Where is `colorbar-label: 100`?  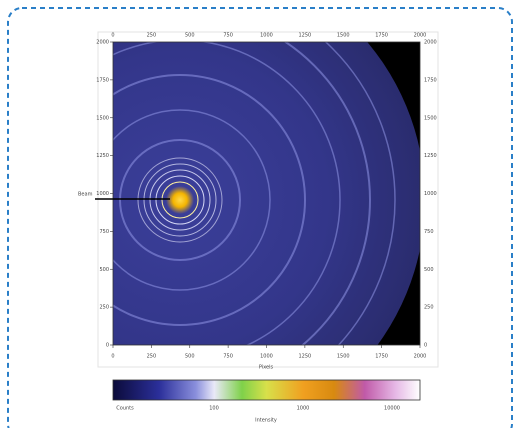 colorbar-label: 100 is located at coordinates (214, 409).